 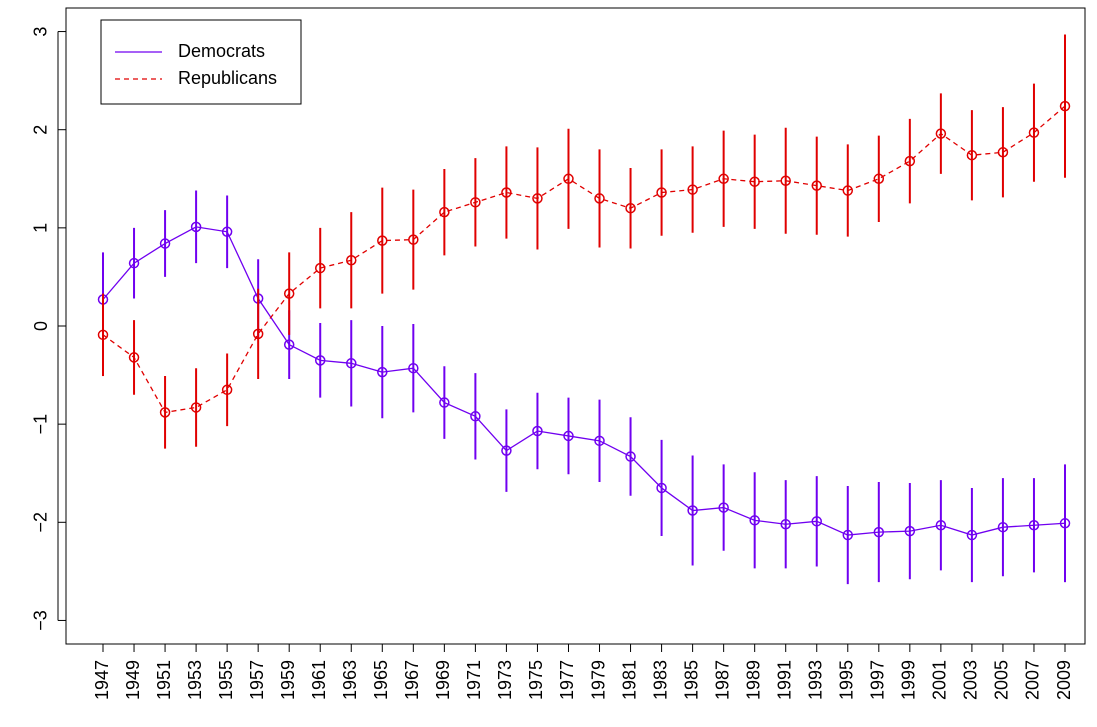 What do you see at coordinates (443, 680) in the screenshot?
I see `x-tick-label: 1969` at bounding box center [443, 680].